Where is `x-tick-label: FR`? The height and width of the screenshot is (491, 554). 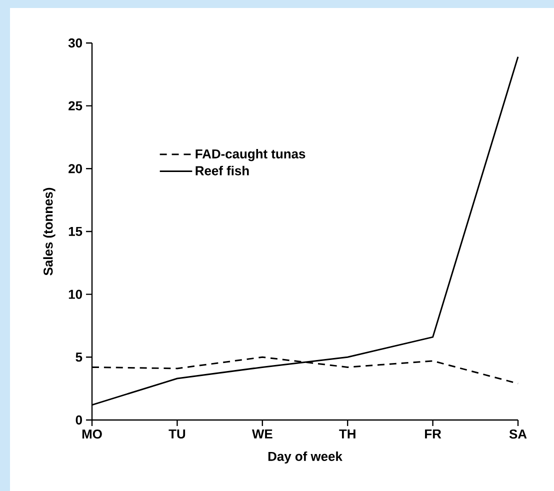
x-tick-label: FR is located at coordinates (433, 433).